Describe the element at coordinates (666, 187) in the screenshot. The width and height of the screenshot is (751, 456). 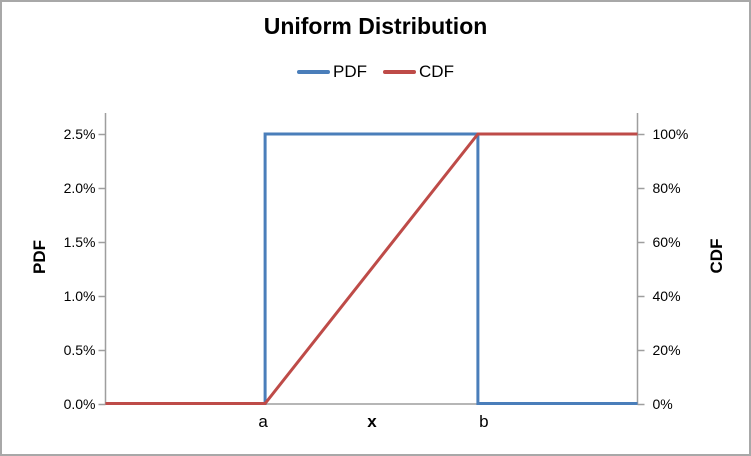
I see `right-tick-label: 80%` at that location.